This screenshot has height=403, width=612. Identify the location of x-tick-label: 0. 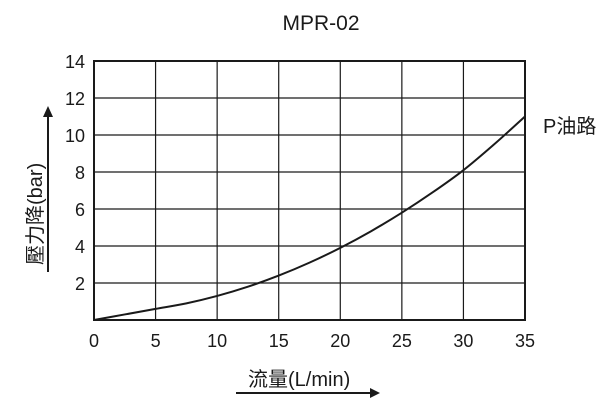
(94, 341).